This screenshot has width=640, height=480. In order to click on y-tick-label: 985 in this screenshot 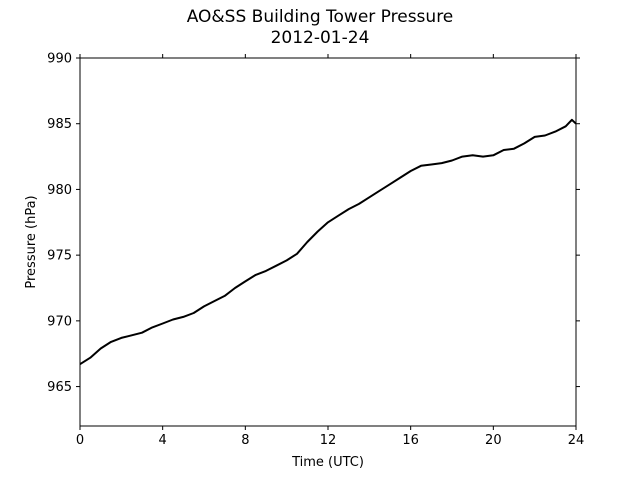, I will do `click(59, 124)`.